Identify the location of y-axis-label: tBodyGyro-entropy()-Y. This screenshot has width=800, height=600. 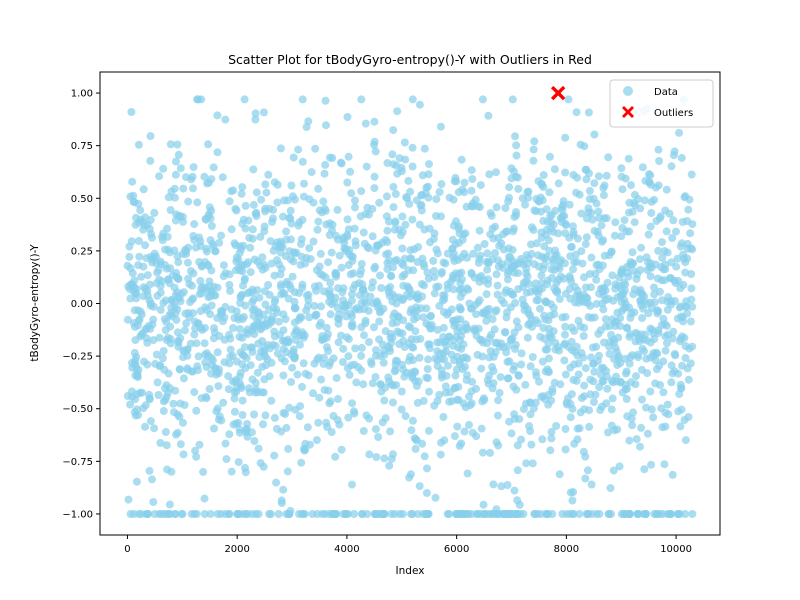
(35, 303).